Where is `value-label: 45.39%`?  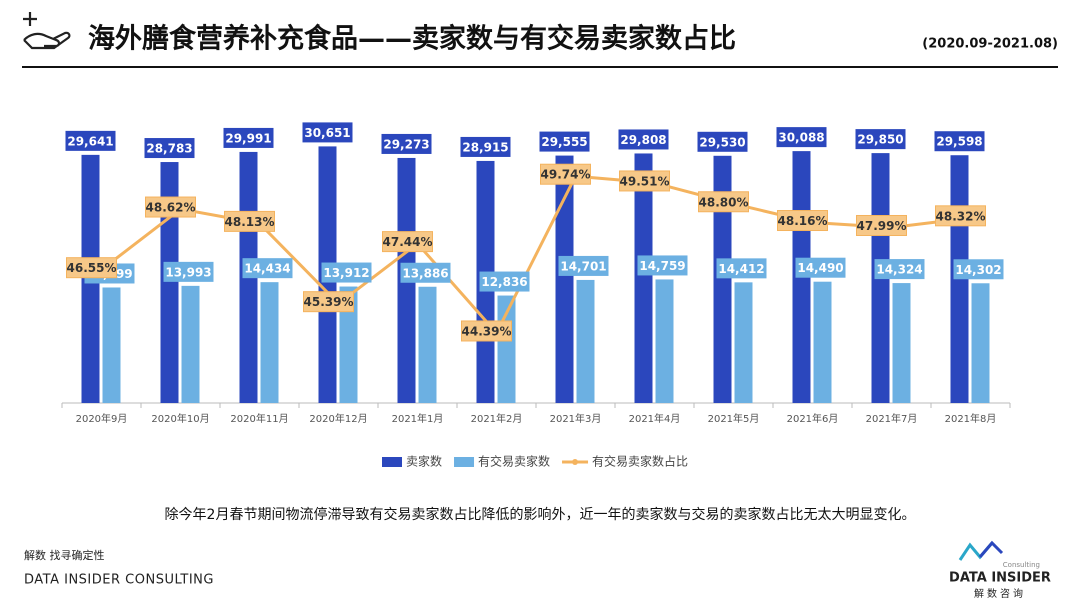
value-label: 45.39% is located at coordinates (329, 302).